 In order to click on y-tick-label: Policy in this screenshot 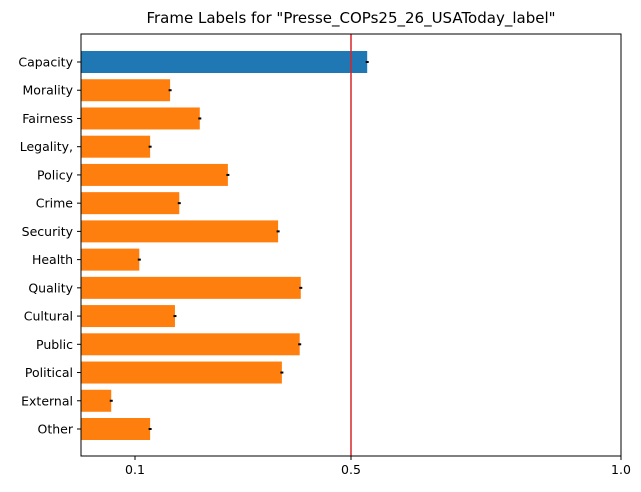, I will do `click(55, 174)`.